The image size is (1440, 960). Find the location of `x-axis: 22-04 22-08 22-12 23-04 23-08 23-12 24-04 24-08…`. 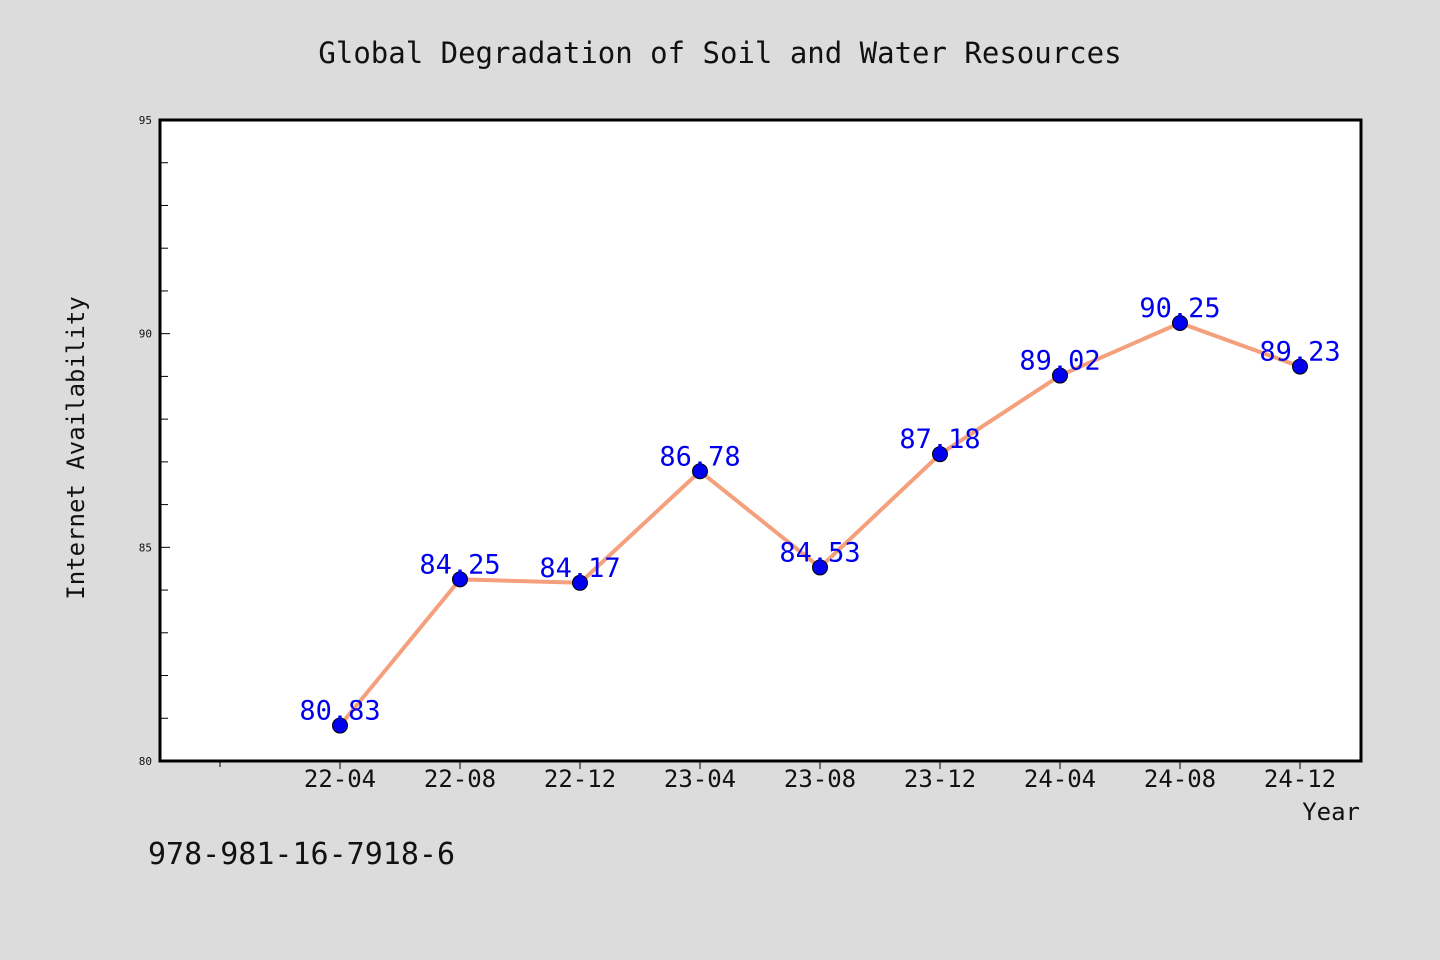

x-axis: 22-04 22-08 22-12 23-04 23-08 23-12 24-04 24-08… is located at coordinates (777, 777).